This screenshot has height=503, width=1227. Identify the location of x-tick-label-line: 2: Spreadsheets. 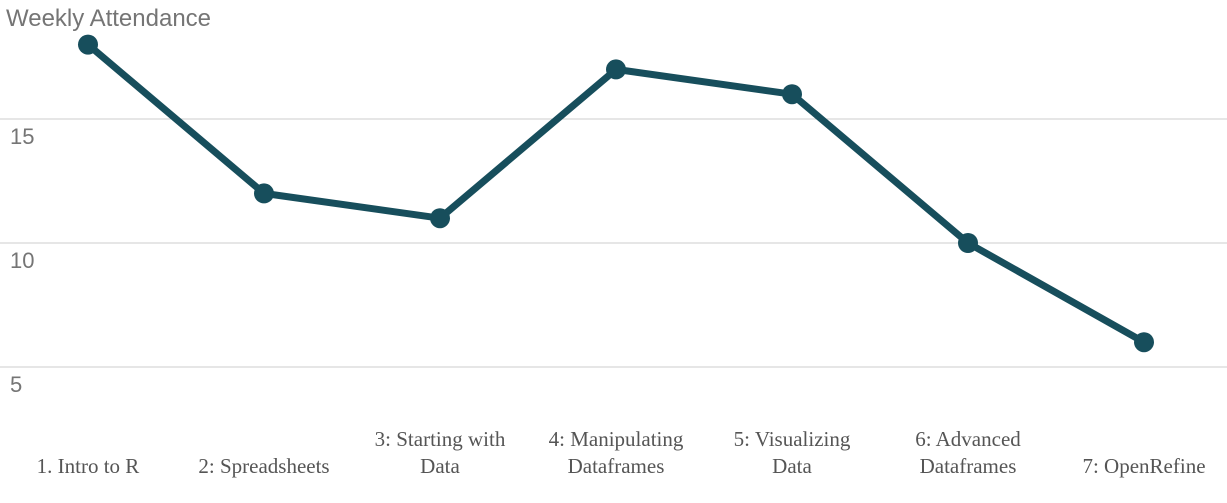
(263, 466).